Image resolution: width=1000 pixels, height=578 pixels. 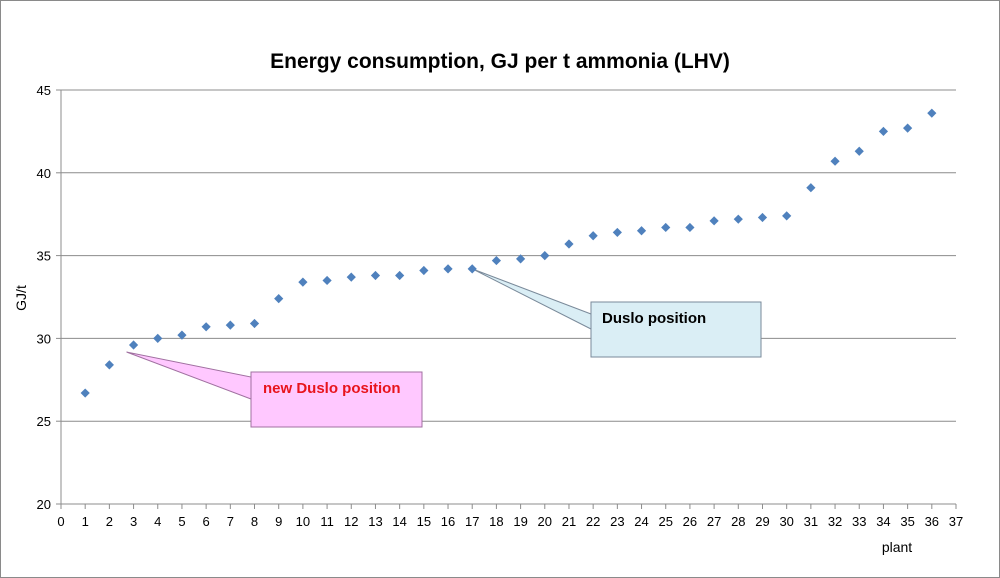 What do you see at coordinates (424, 521) in the screenshot?
I see `x-tick-label-15: 15` at bounding box center [424, 521].